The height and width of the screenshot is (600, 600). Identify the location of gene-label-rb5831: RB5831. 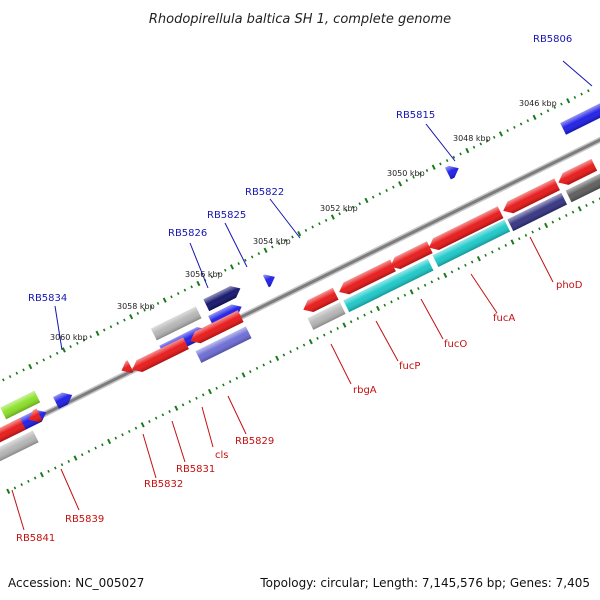
(195, 469).